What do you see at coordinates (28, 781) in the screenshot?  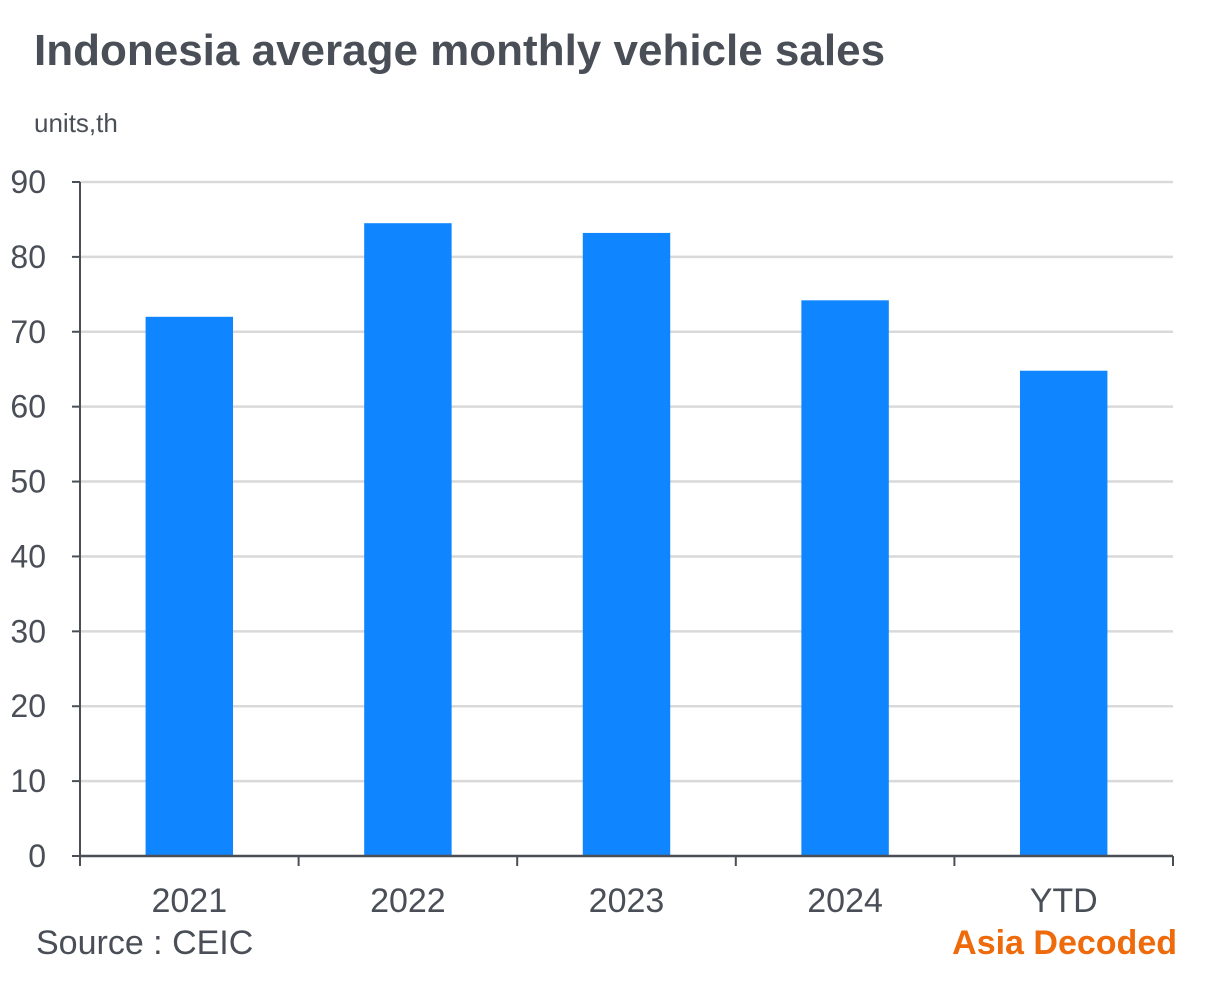 I see `y-tick-label: 10` at bounding box center [28, 781].